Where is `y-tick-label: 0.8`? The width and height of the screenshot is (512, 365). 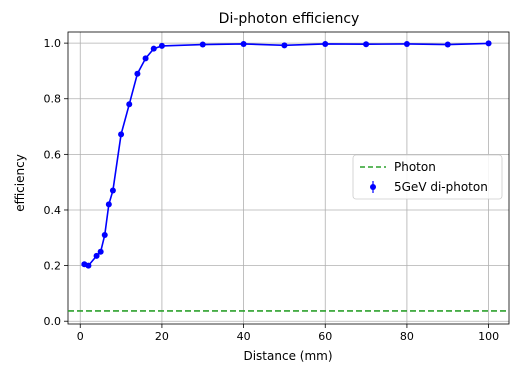 y-tick-label: 0.8 is located at coordinates (53, 99).